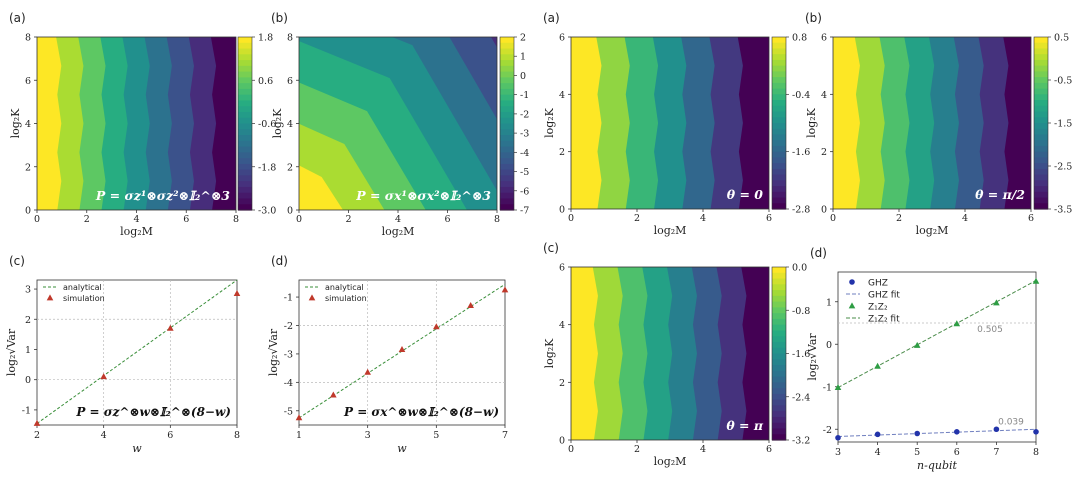 This screenshot has height=479, width=1080. I want to click on x-tick-label: 3, so click(838, 452).